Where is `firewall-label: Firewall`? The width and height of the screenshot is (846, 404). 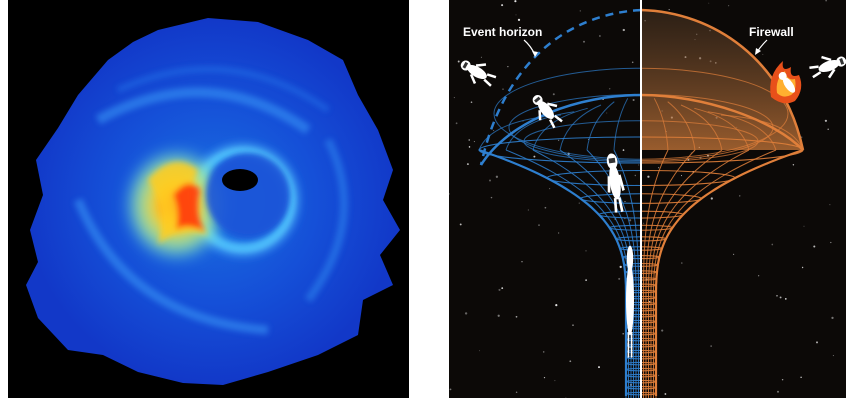 firewall-label: Firewall is located at coordinates (771, 32).